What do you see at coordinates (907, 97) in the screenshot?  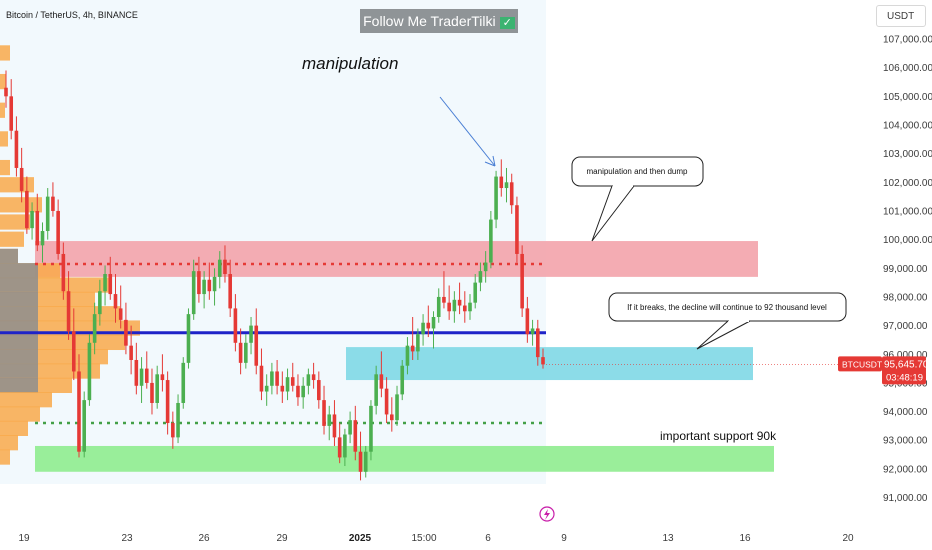 I see `y-tick-label: 105,000.00` at bounding box center [907, 97].